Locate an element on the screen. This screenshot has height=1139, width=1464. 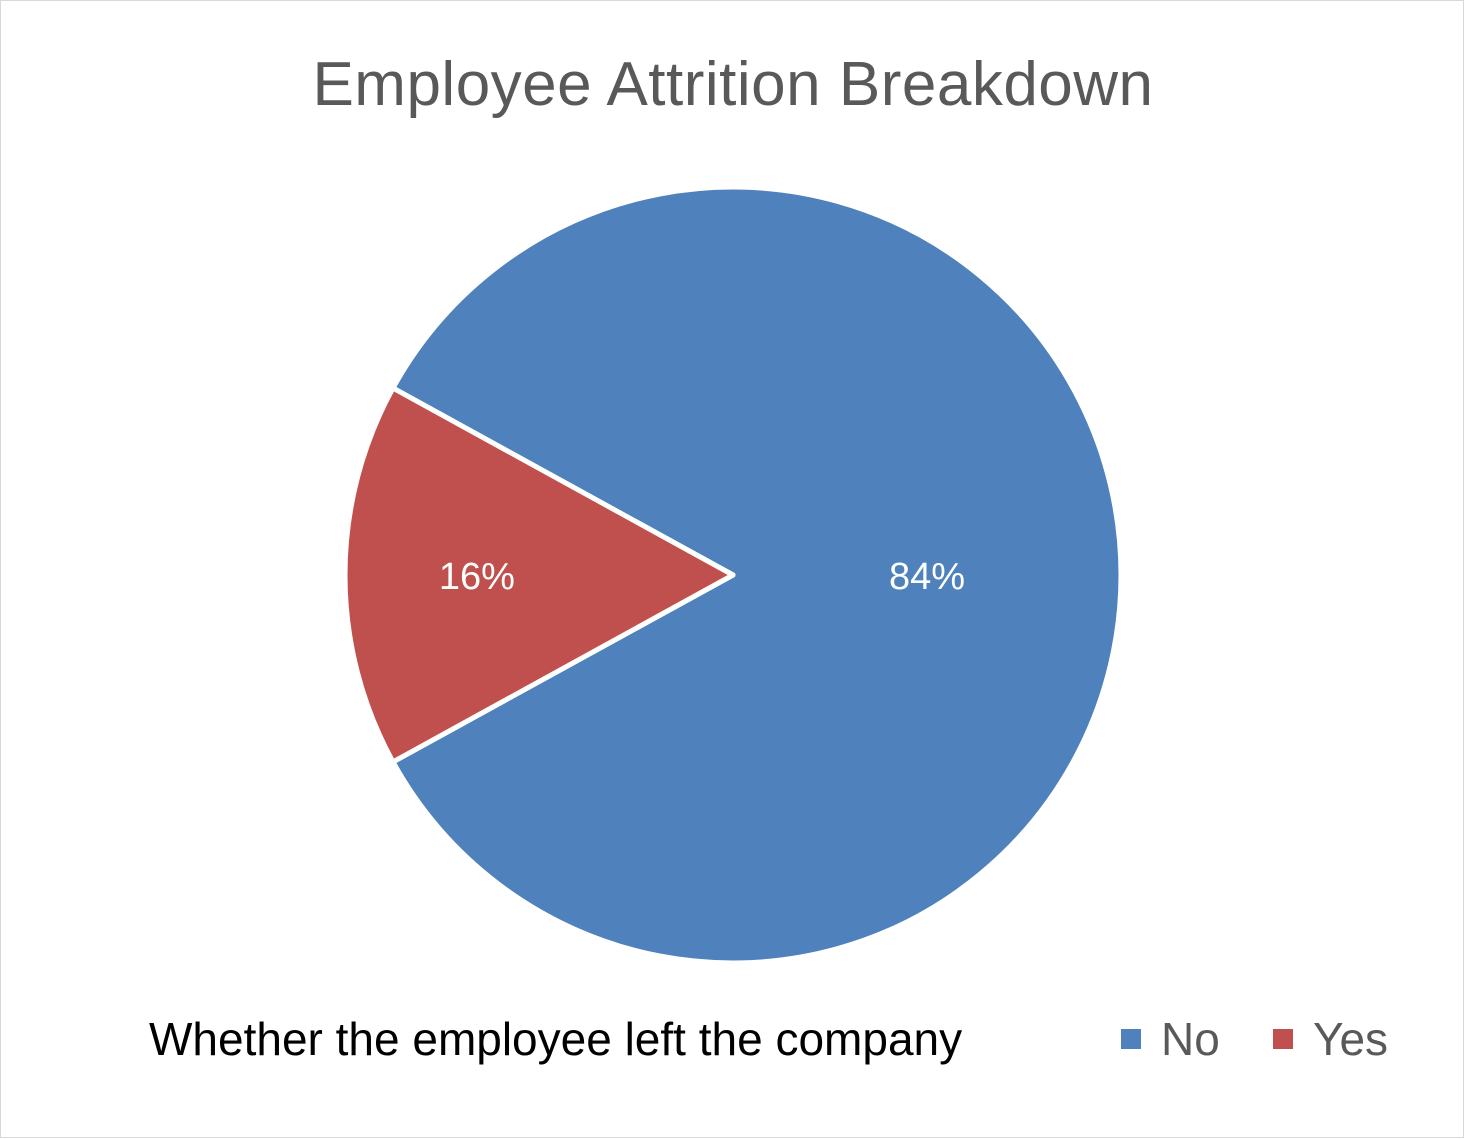
legend-swatch-no is located at coordinates (1131, 1039).